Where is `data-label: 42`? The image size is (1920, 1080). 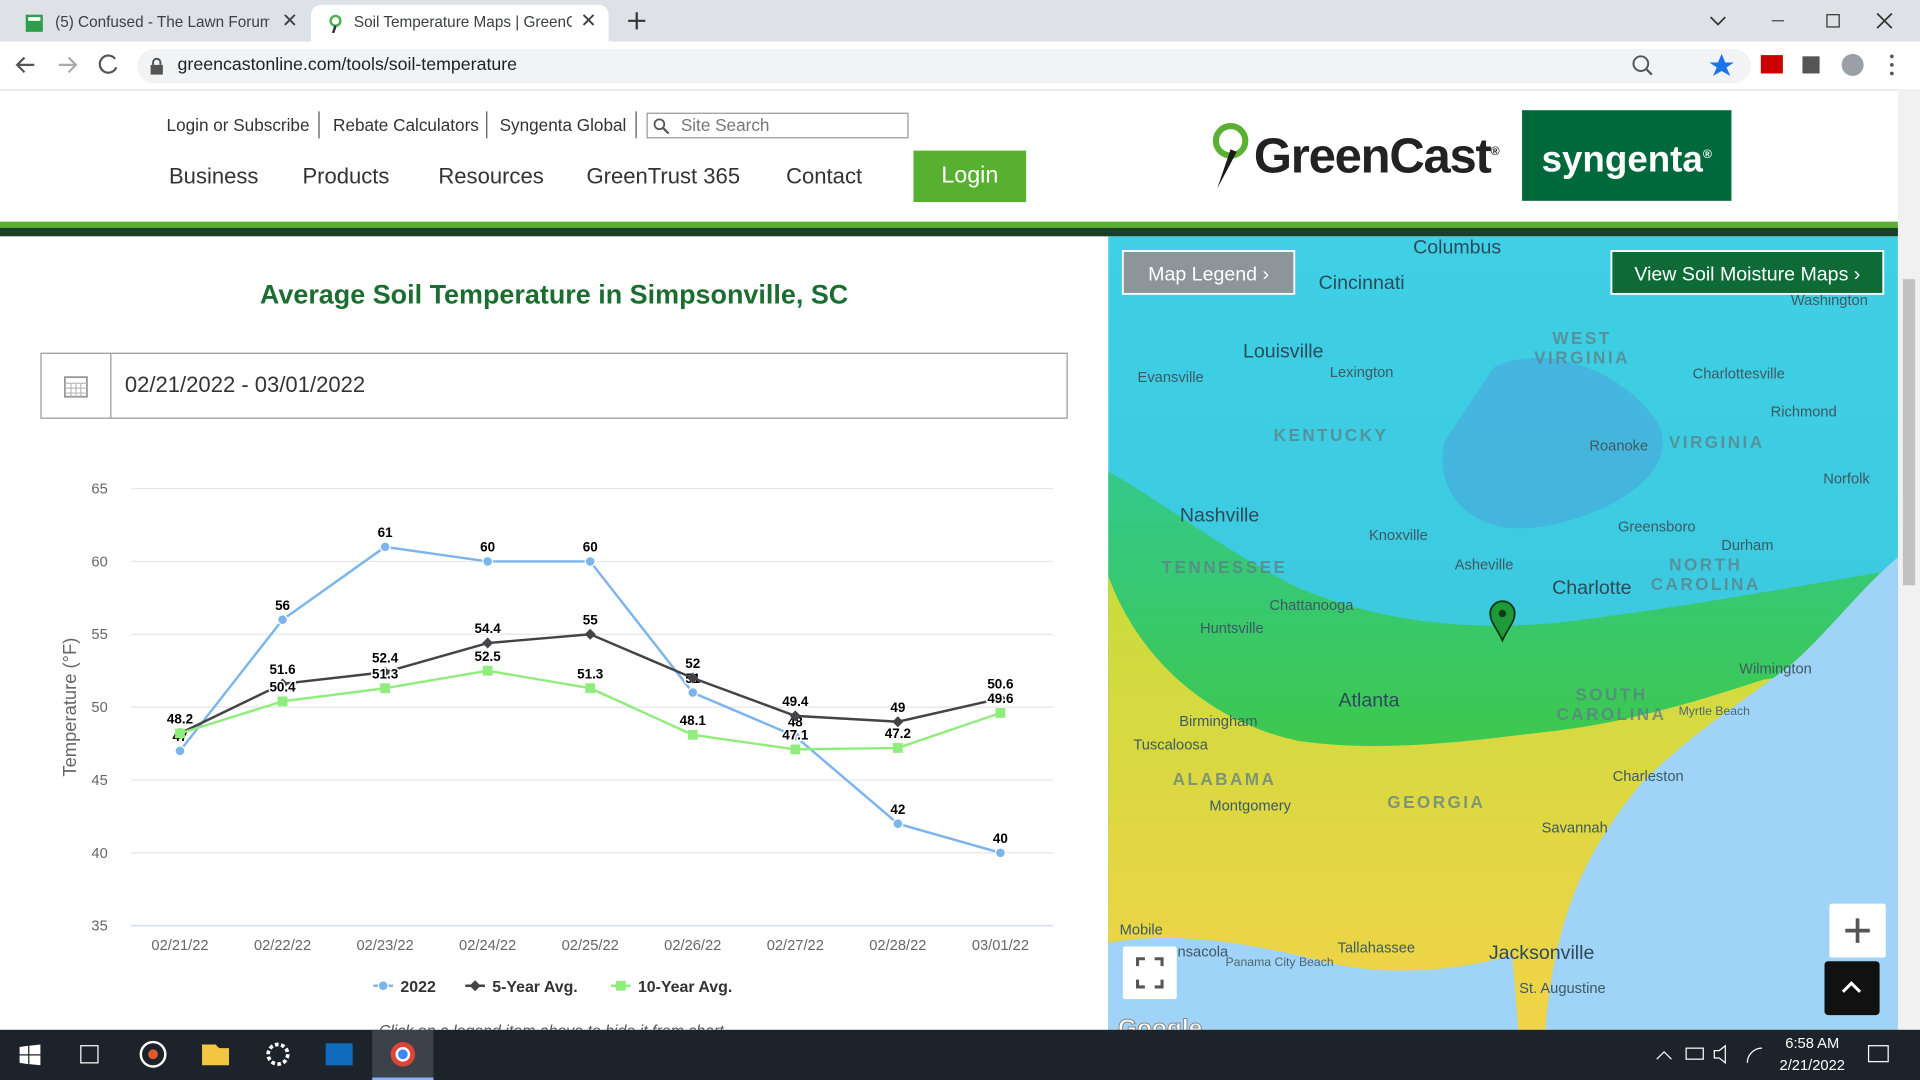 data-label: 42 is located at coordinates (897, 809).